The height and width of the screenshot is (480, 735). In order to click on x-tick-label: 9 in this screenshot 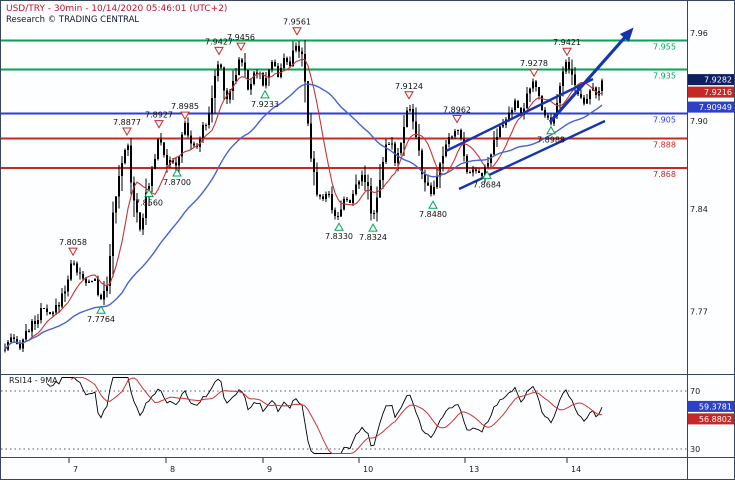, I will do `click(269, 469)`.